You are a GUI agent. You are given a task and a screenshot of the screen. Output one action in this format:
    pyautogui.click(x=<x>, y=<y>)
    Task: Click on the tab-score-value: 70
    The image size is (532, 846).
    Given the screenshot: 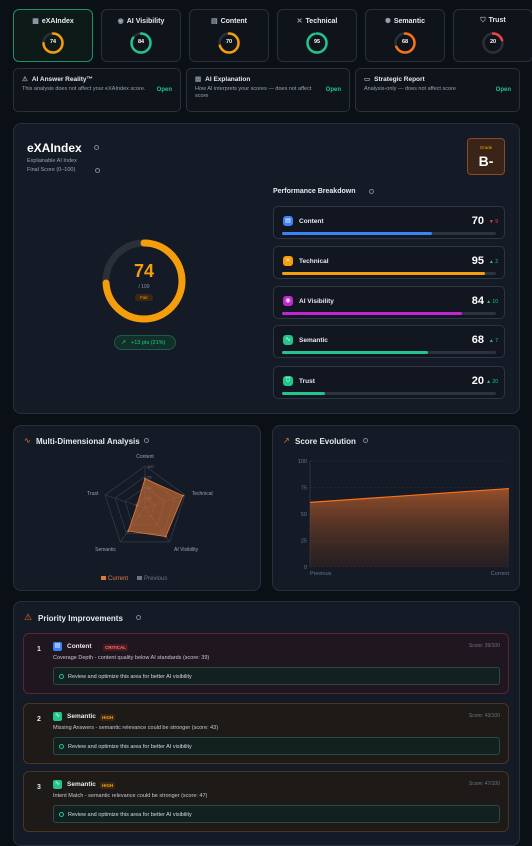 What is the action you would take?
    pyautogui.click(x=229, y=42)
    